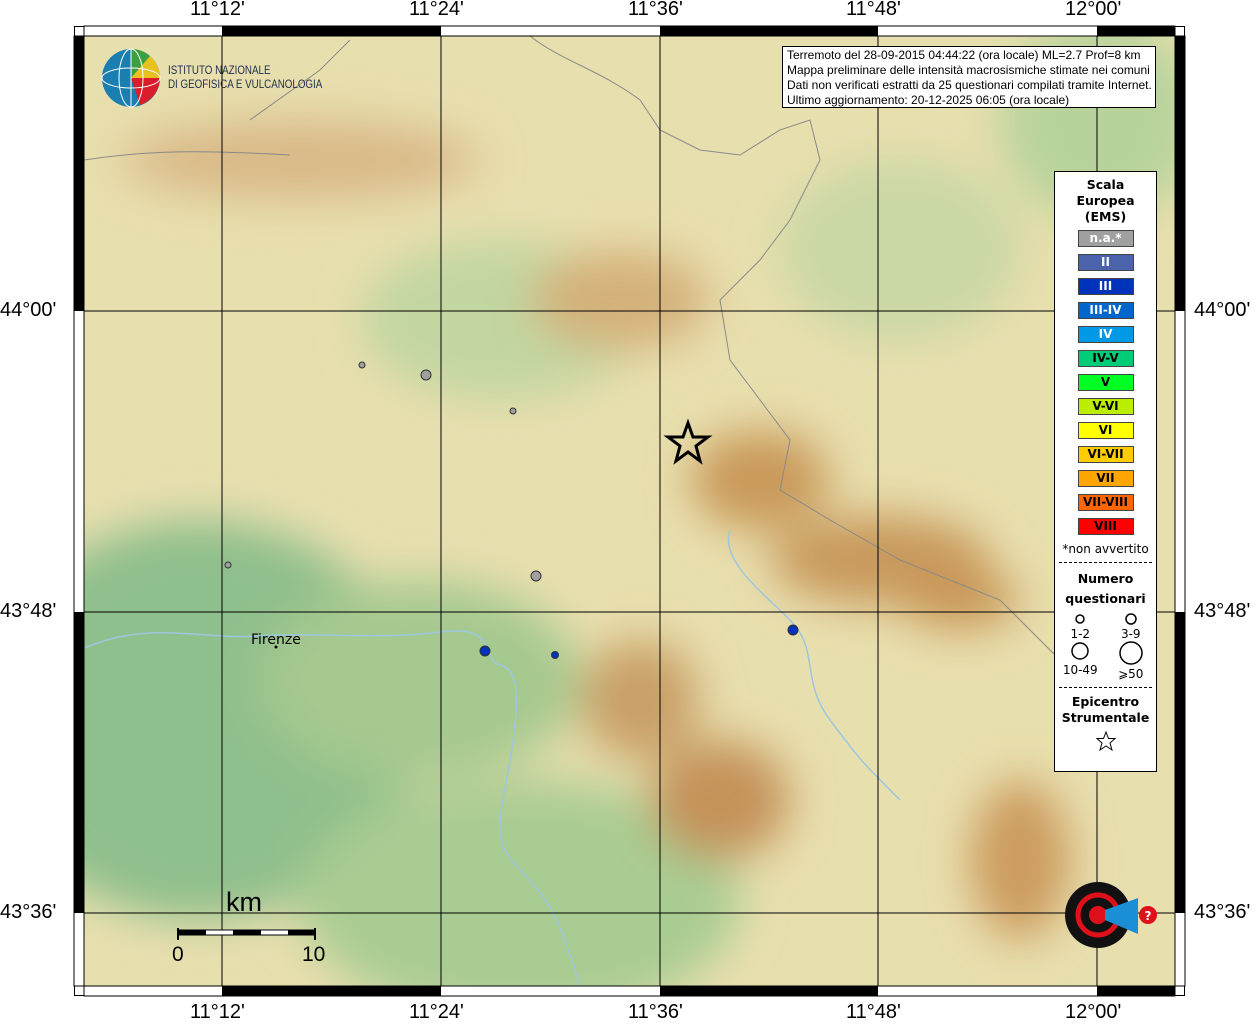 Image resolution: width=1258 pixels, height=1024 pixels. Describe the element at coordinates (1105, 358) in the screenshot. I see `ems-swatch: IV-V` at that location.